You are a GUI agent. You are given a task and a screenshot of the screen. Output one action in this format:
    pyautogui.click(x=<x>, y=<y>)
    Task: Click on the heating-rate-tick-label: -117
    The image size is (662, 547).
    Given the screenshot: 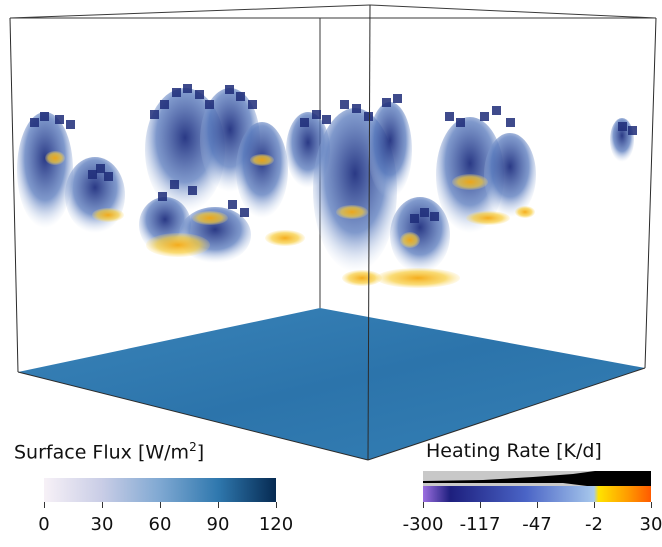 What is the action you would take?
    pyautogui.click(x=480, y=524)
    